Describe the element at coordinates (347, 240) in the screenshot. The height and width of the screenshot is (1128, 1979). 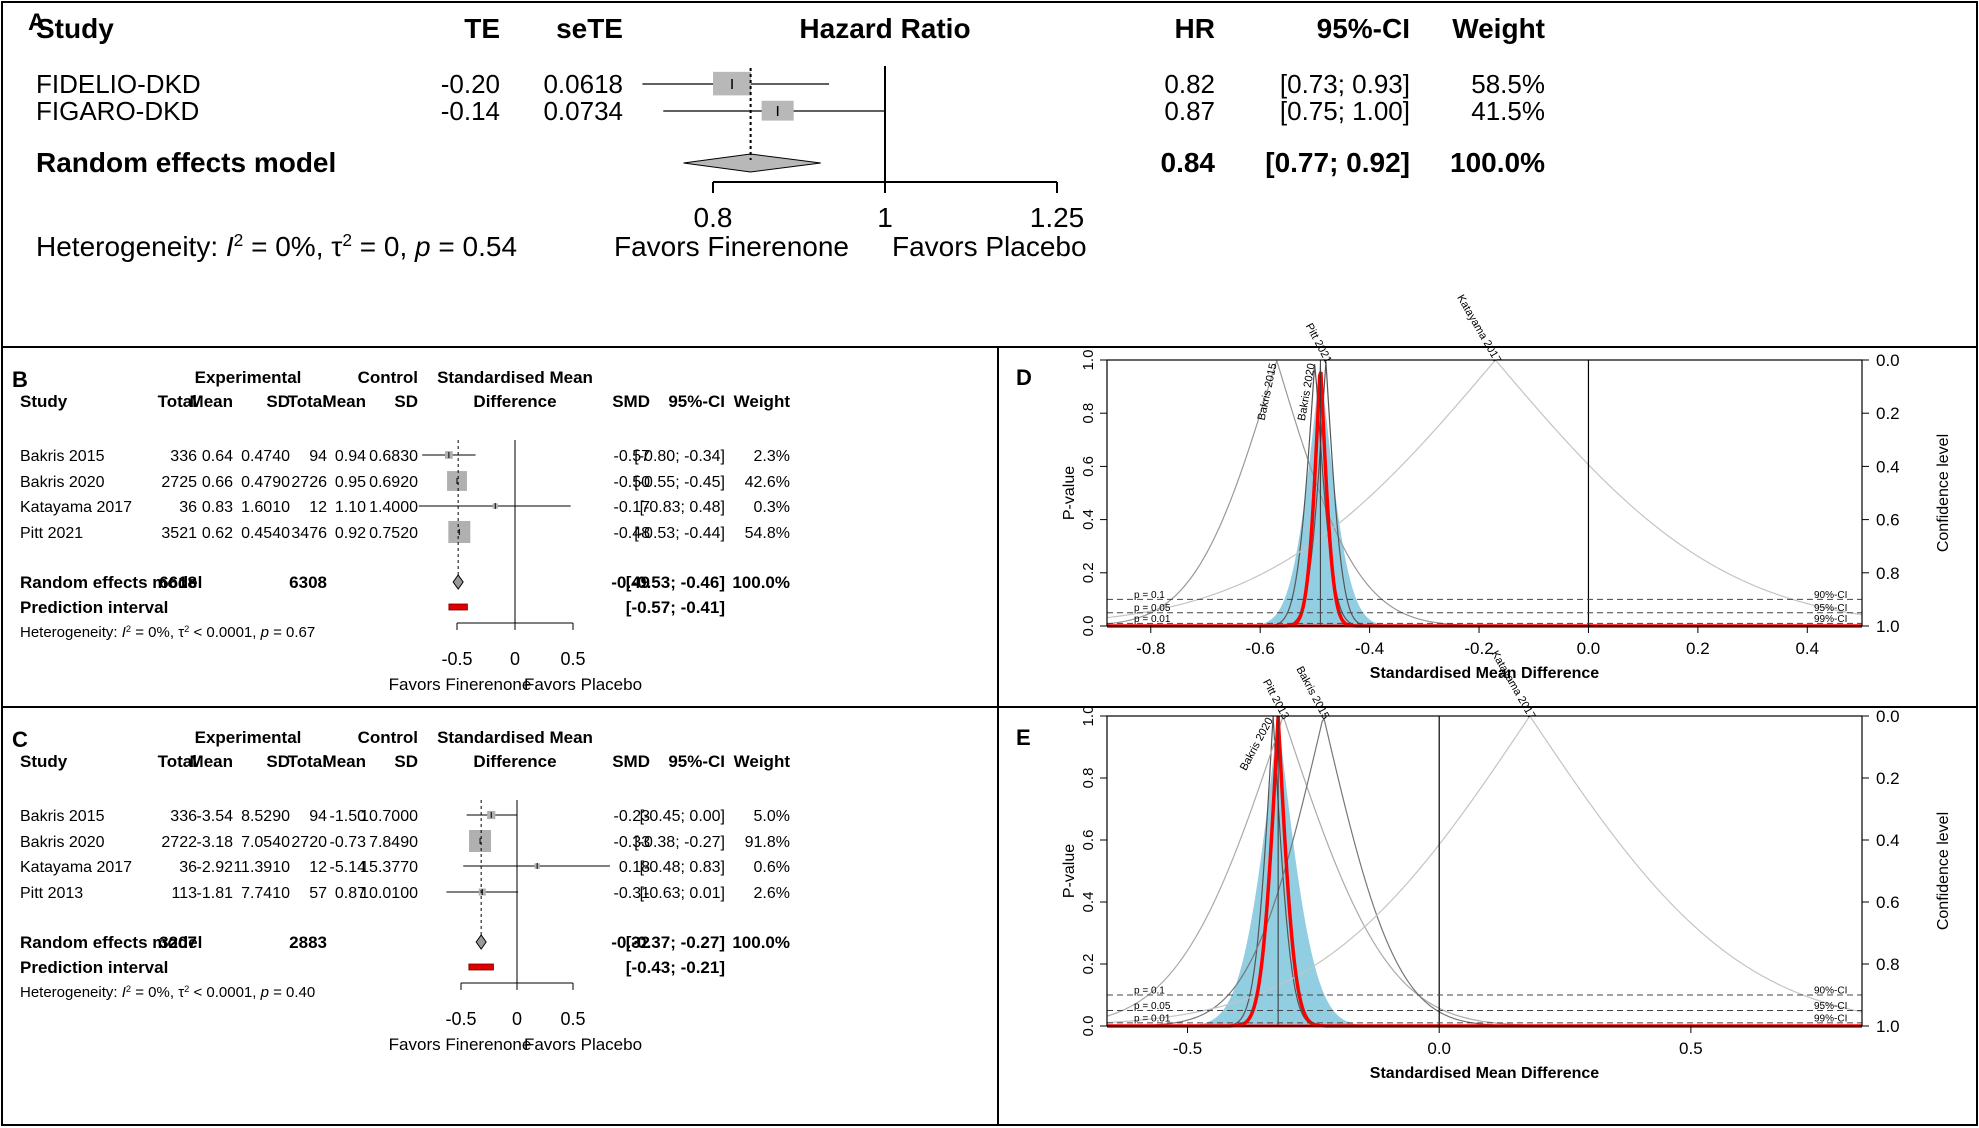
I see `a-heterogeneity-part-4: 2` at that location.